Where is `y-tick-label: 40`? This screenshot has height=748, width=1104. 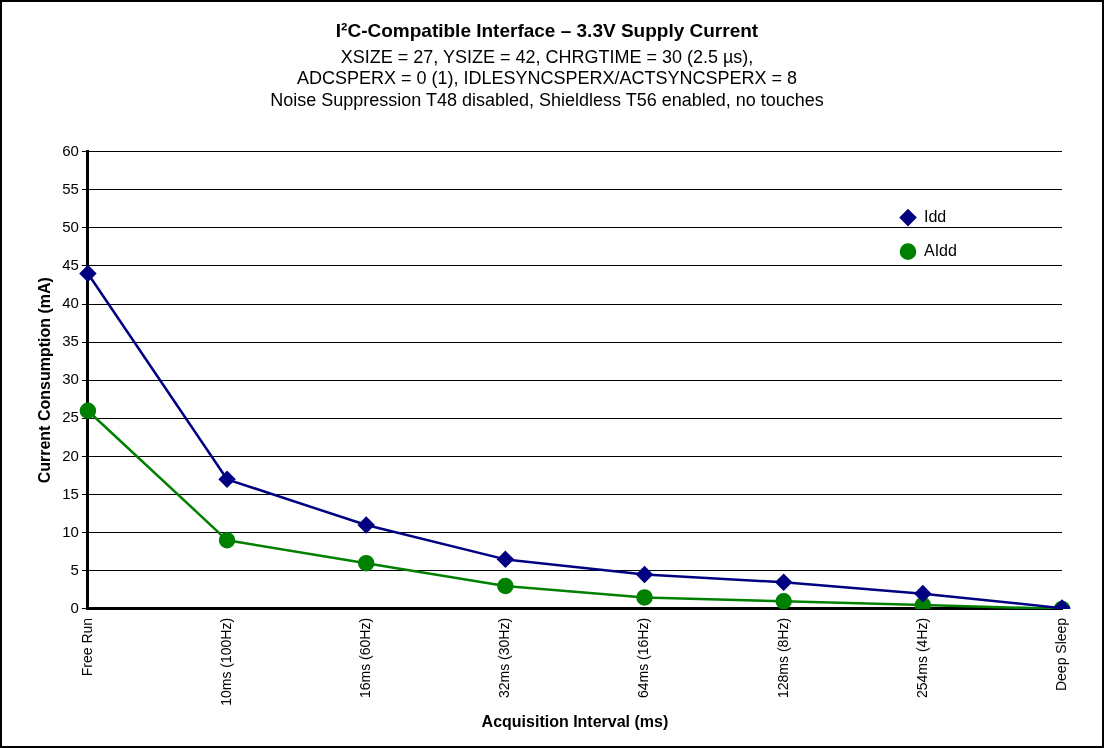 y-tick-label: 40 is located at coordinates (70, 303).